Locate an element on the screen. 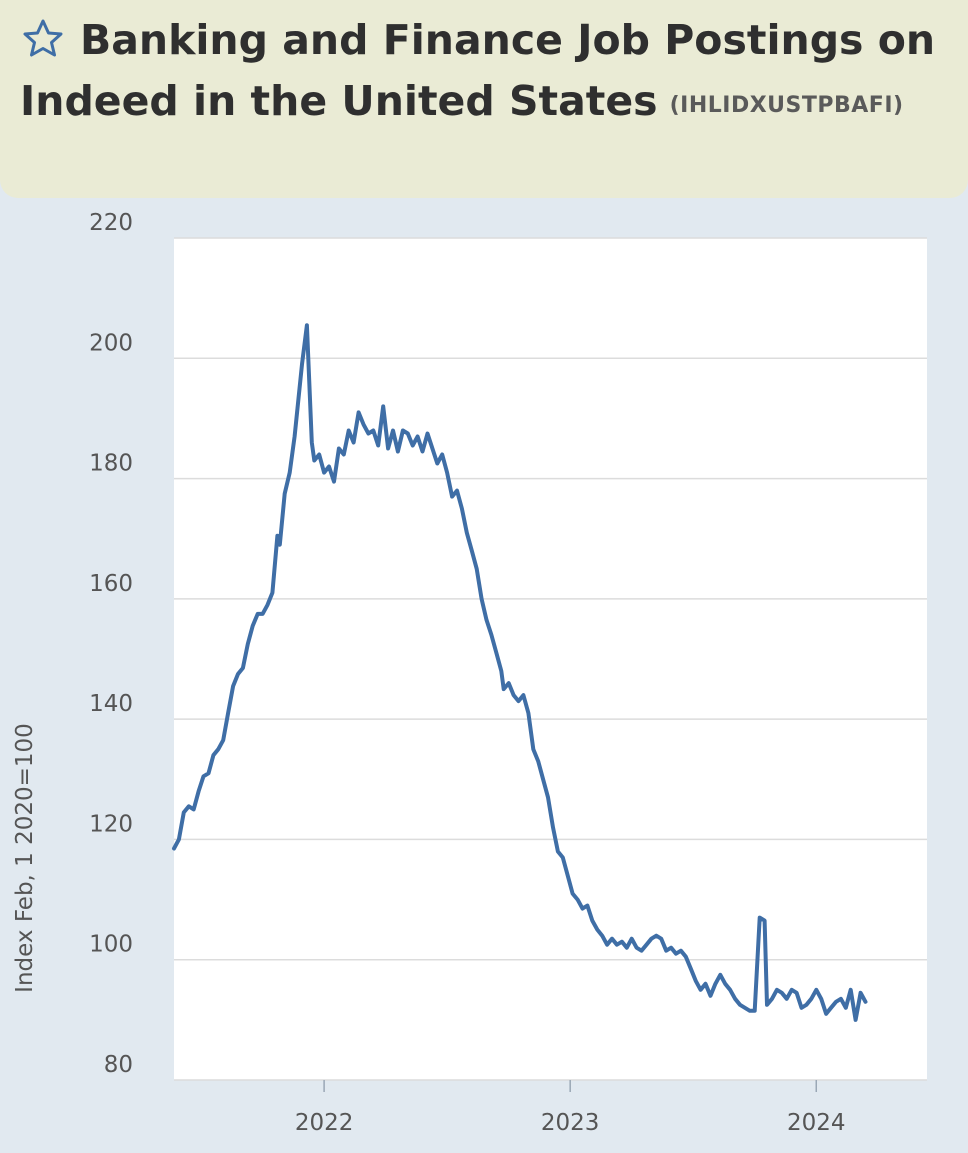  y-tick-label: 160 is located at coordinates (111, 584).